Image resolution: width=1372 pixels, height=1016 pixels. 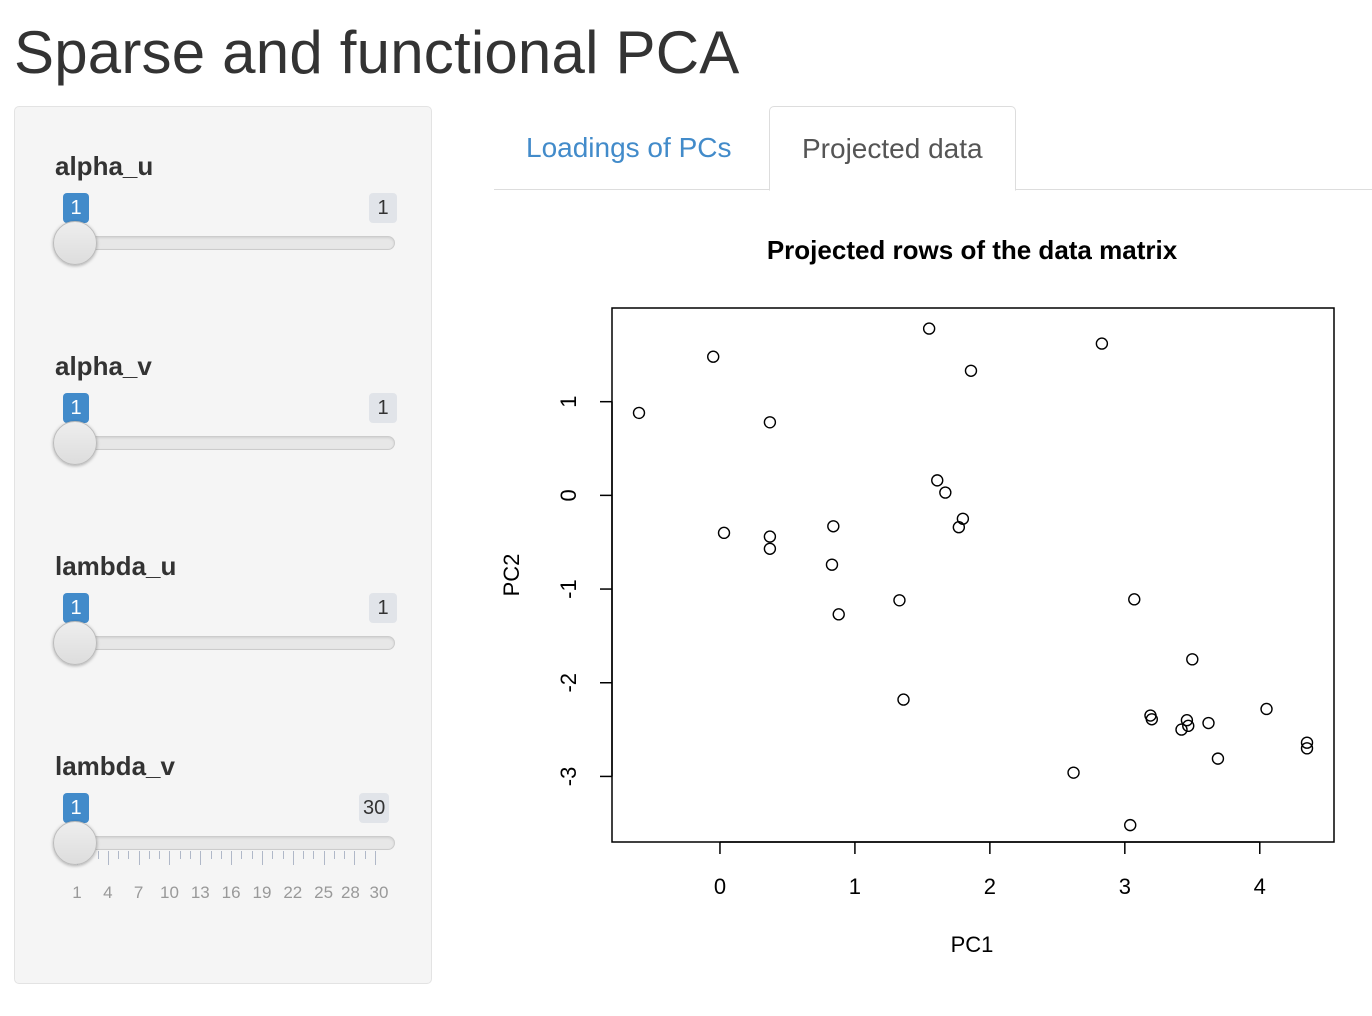 I want to click on x-tick-label: 1, so click(x=855, y=886).